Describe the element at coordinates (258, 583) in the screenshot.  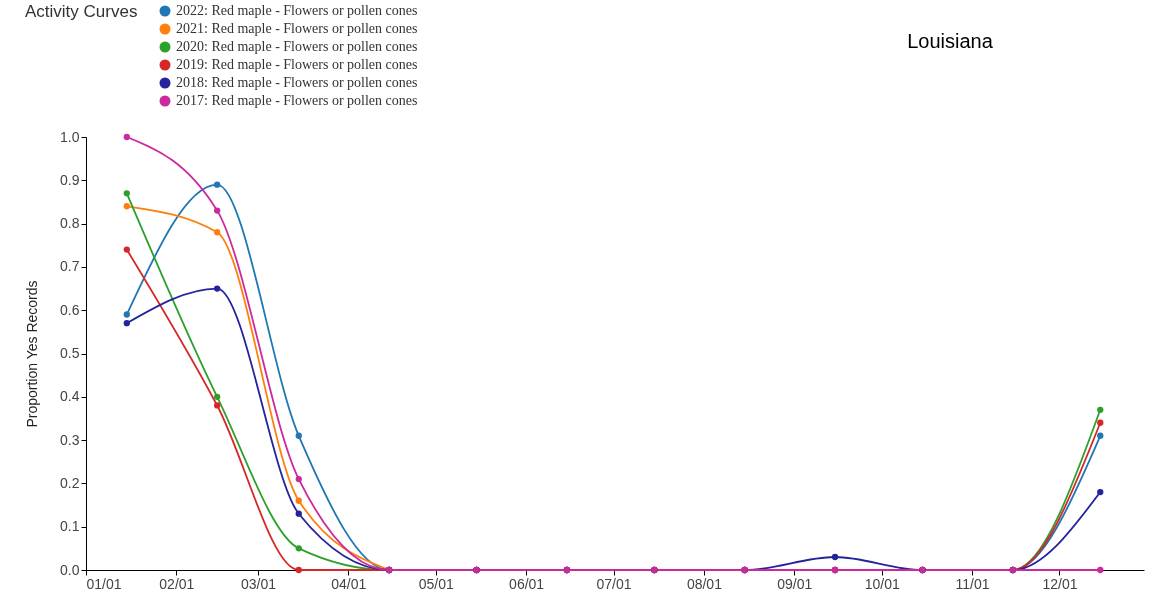
I see `x-tick-label: 03/01` at that location.